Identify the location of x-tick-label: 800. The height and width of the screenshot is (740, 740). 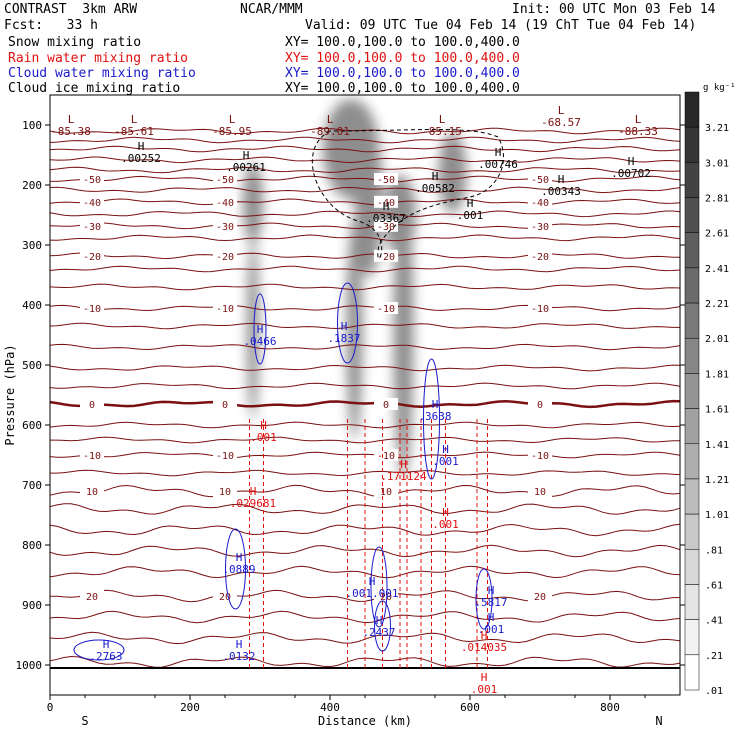
(610, 707).